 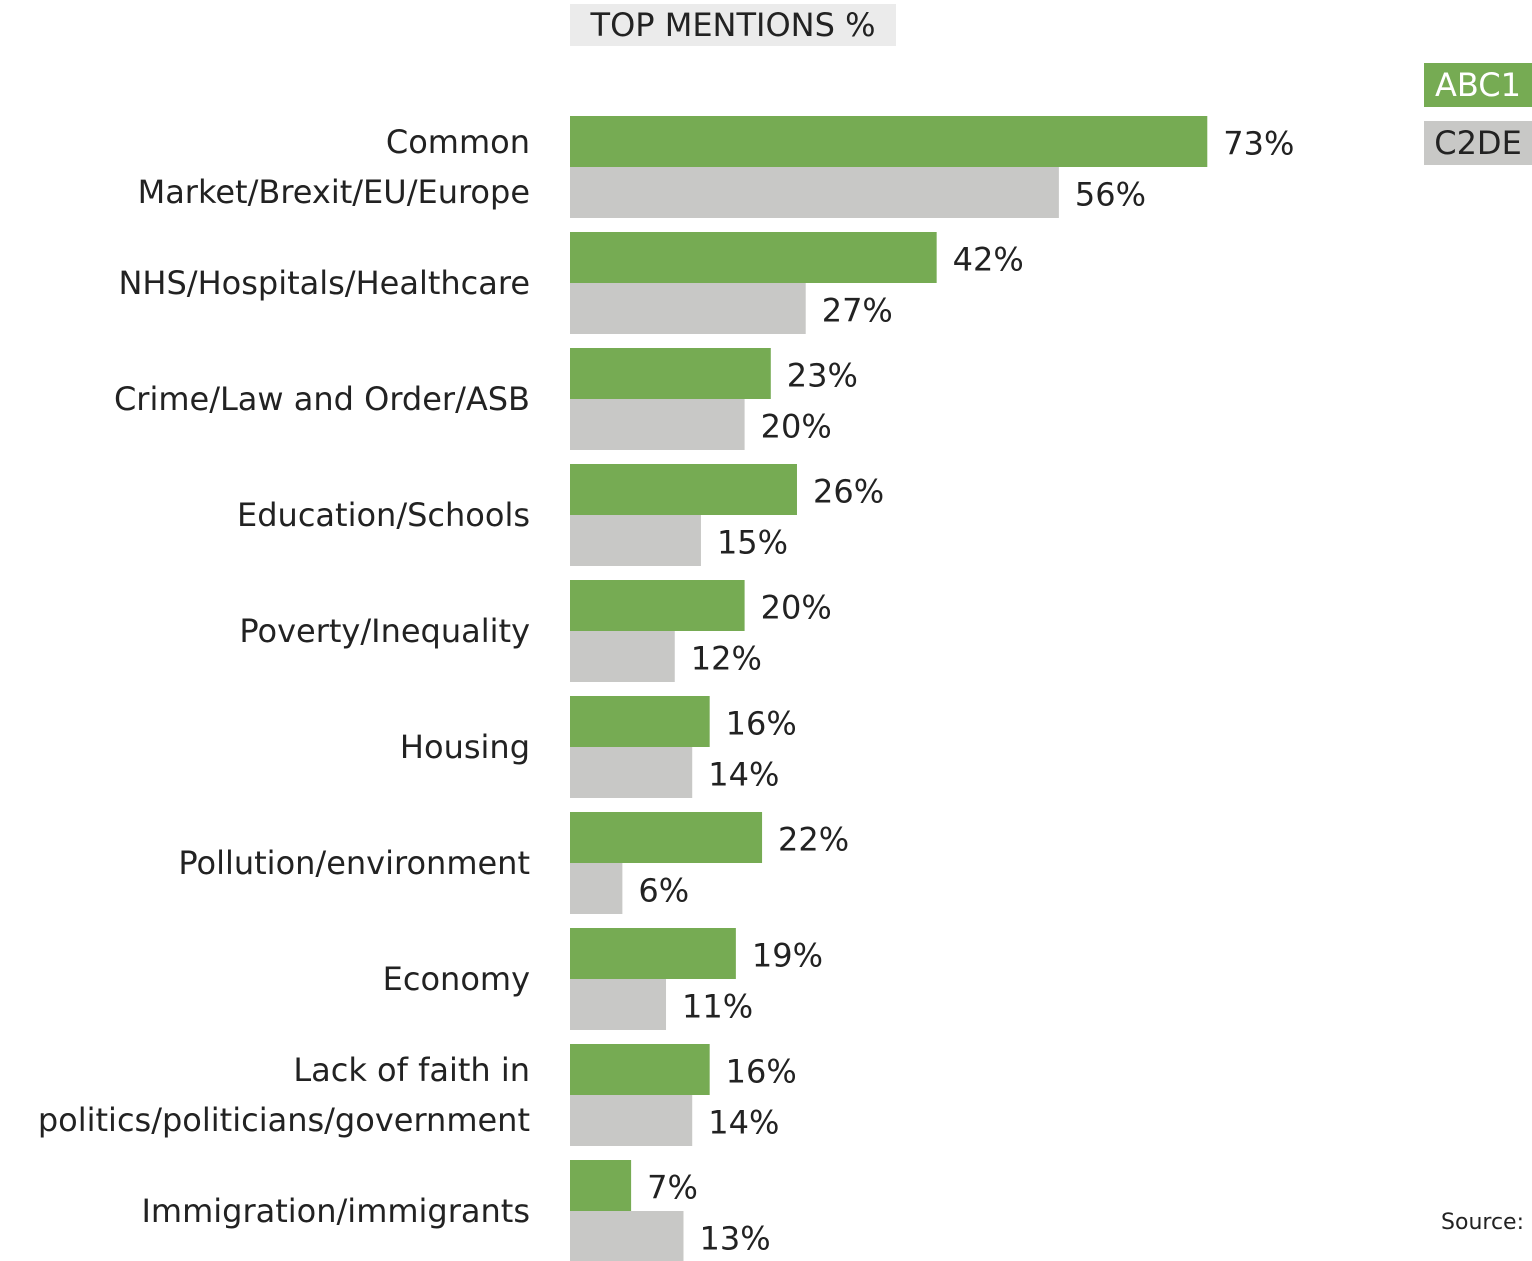 What do you see at coordinates (335, 1211) in the screenshot?
I see `category-label: Immigration/immigrants` at bounding box center [335, 1211].